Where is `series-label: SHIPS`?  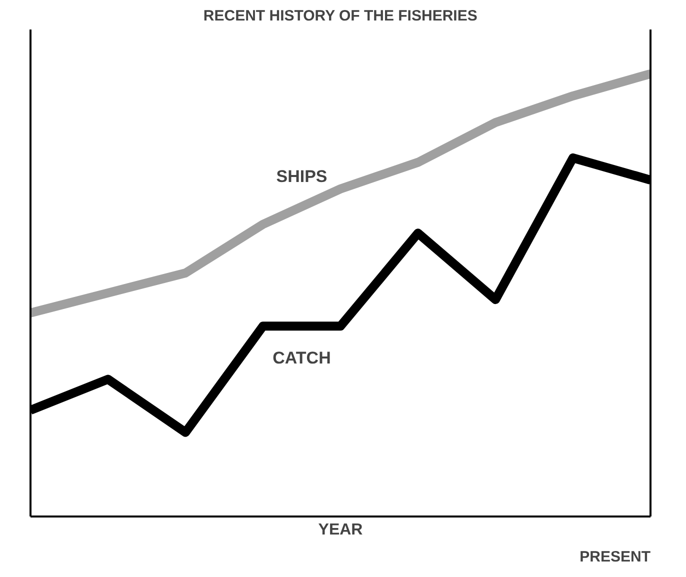 series-label: SHIPS is located at coordinates (302, 176).